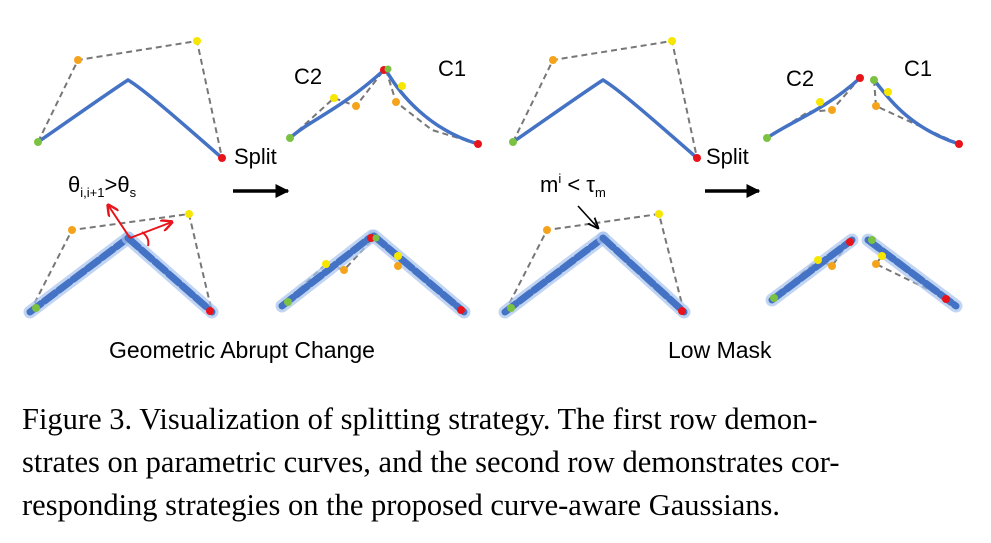  Describe the element at coordinates (800, 78) in the screenshot. I see `c2-label-2: C2` at that location.